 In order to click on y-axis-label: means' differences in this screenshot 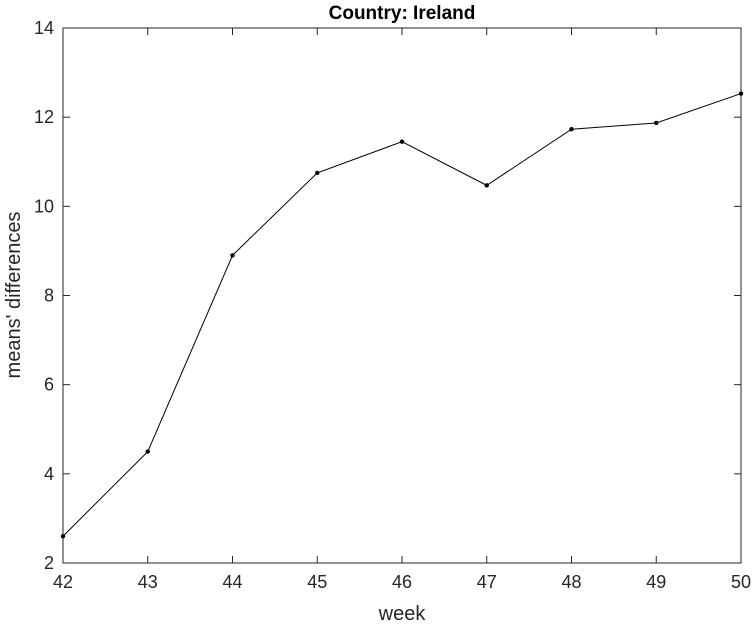, I will do `click(14, 295)`.